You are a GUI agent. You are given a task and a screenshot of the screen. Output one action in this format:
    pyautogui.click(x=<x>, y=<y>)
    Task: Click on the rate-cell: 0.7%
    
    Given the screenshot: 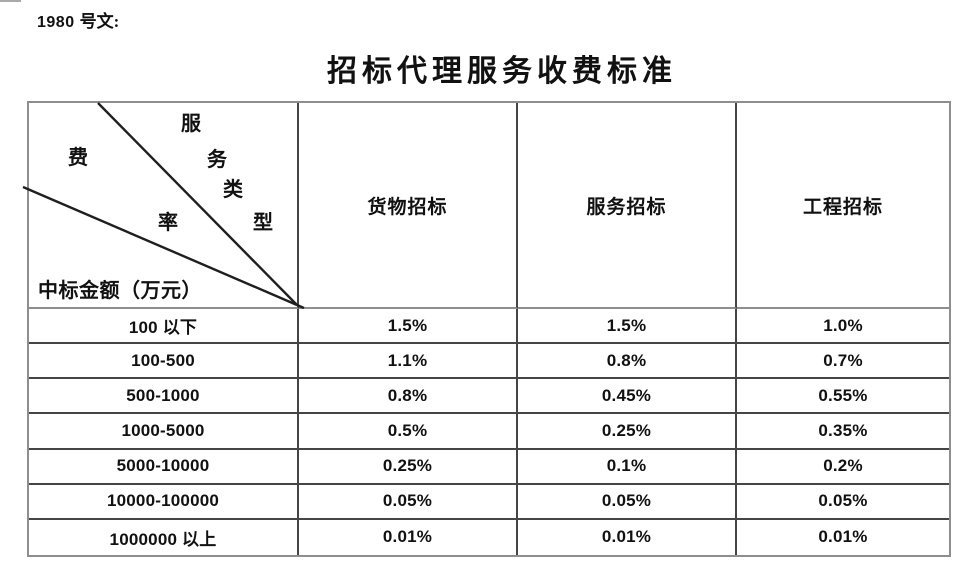 What is the action you would take?
    pyautogui.click(x=843, y=362)
    